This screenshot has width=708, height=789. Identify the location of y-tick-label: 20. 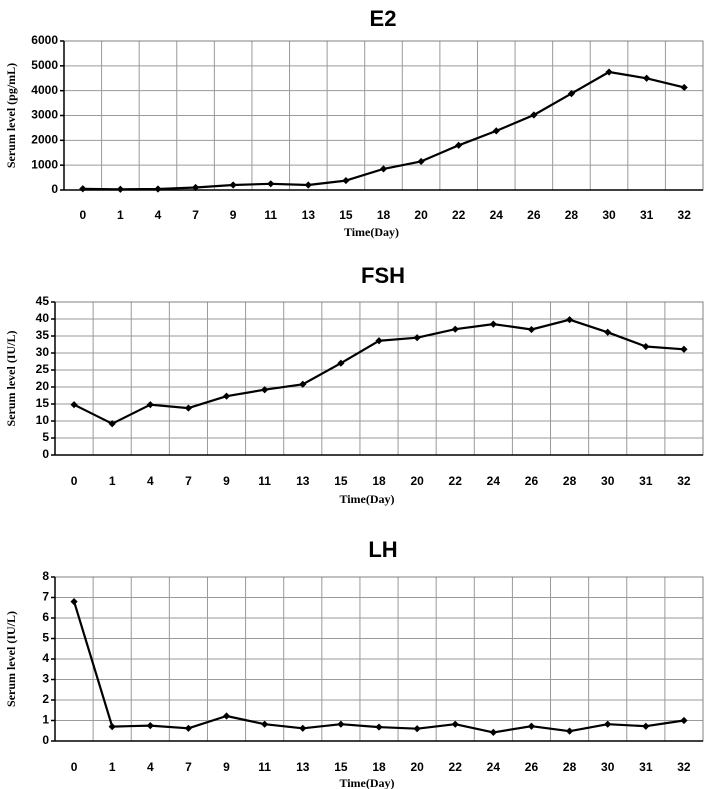
(43, 386).